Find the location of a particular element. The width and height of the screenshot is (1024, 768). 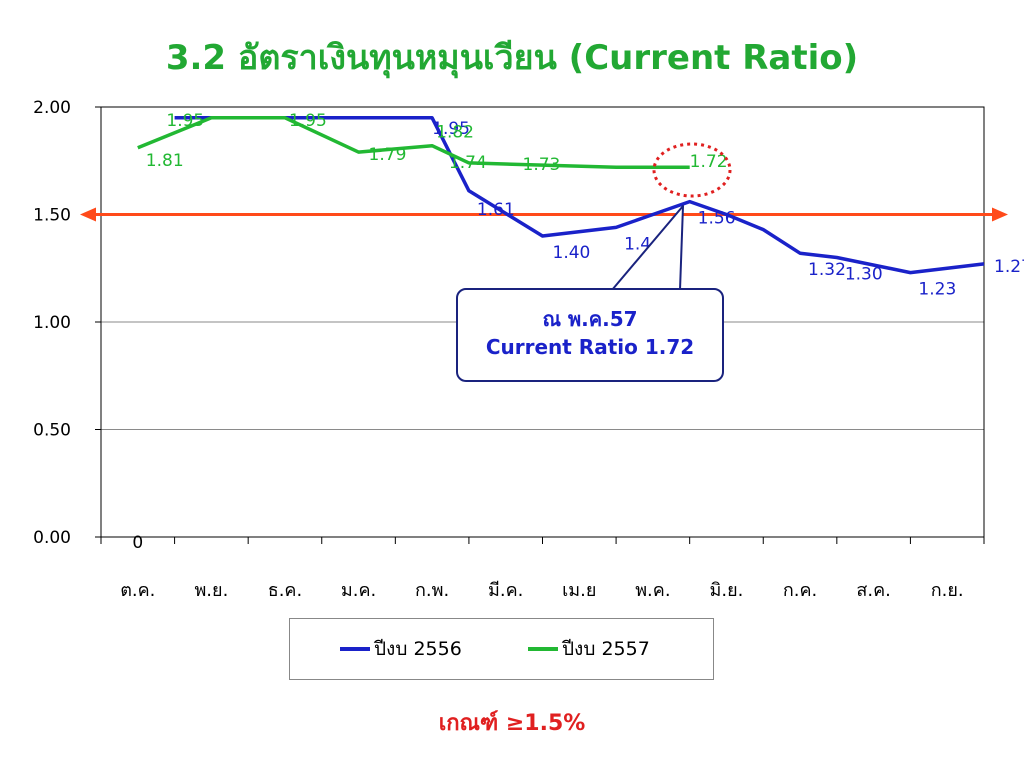

x-tick-label: ก.พ. is located at coordinates (432, 590).